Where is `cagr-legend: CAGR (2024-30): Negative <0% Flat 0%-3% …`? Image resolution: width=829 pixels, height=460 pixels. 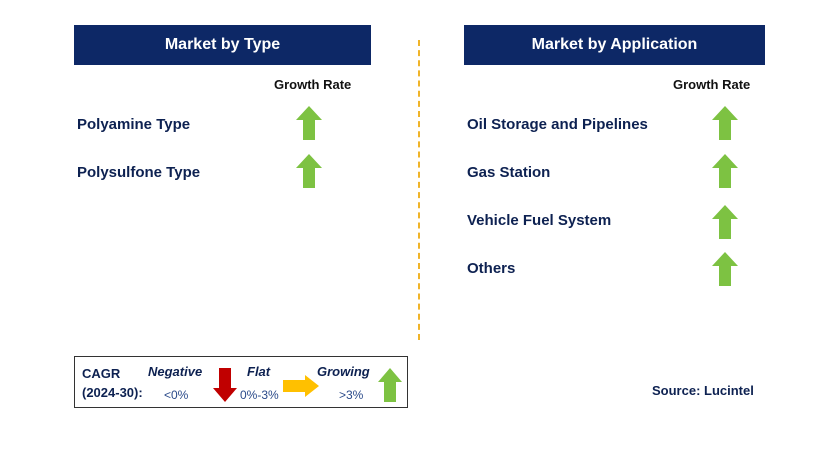
cagr-legend: CAGR (2024-30): Negative <0% Flat 0%-3% … is located at coordinates (241, 382).